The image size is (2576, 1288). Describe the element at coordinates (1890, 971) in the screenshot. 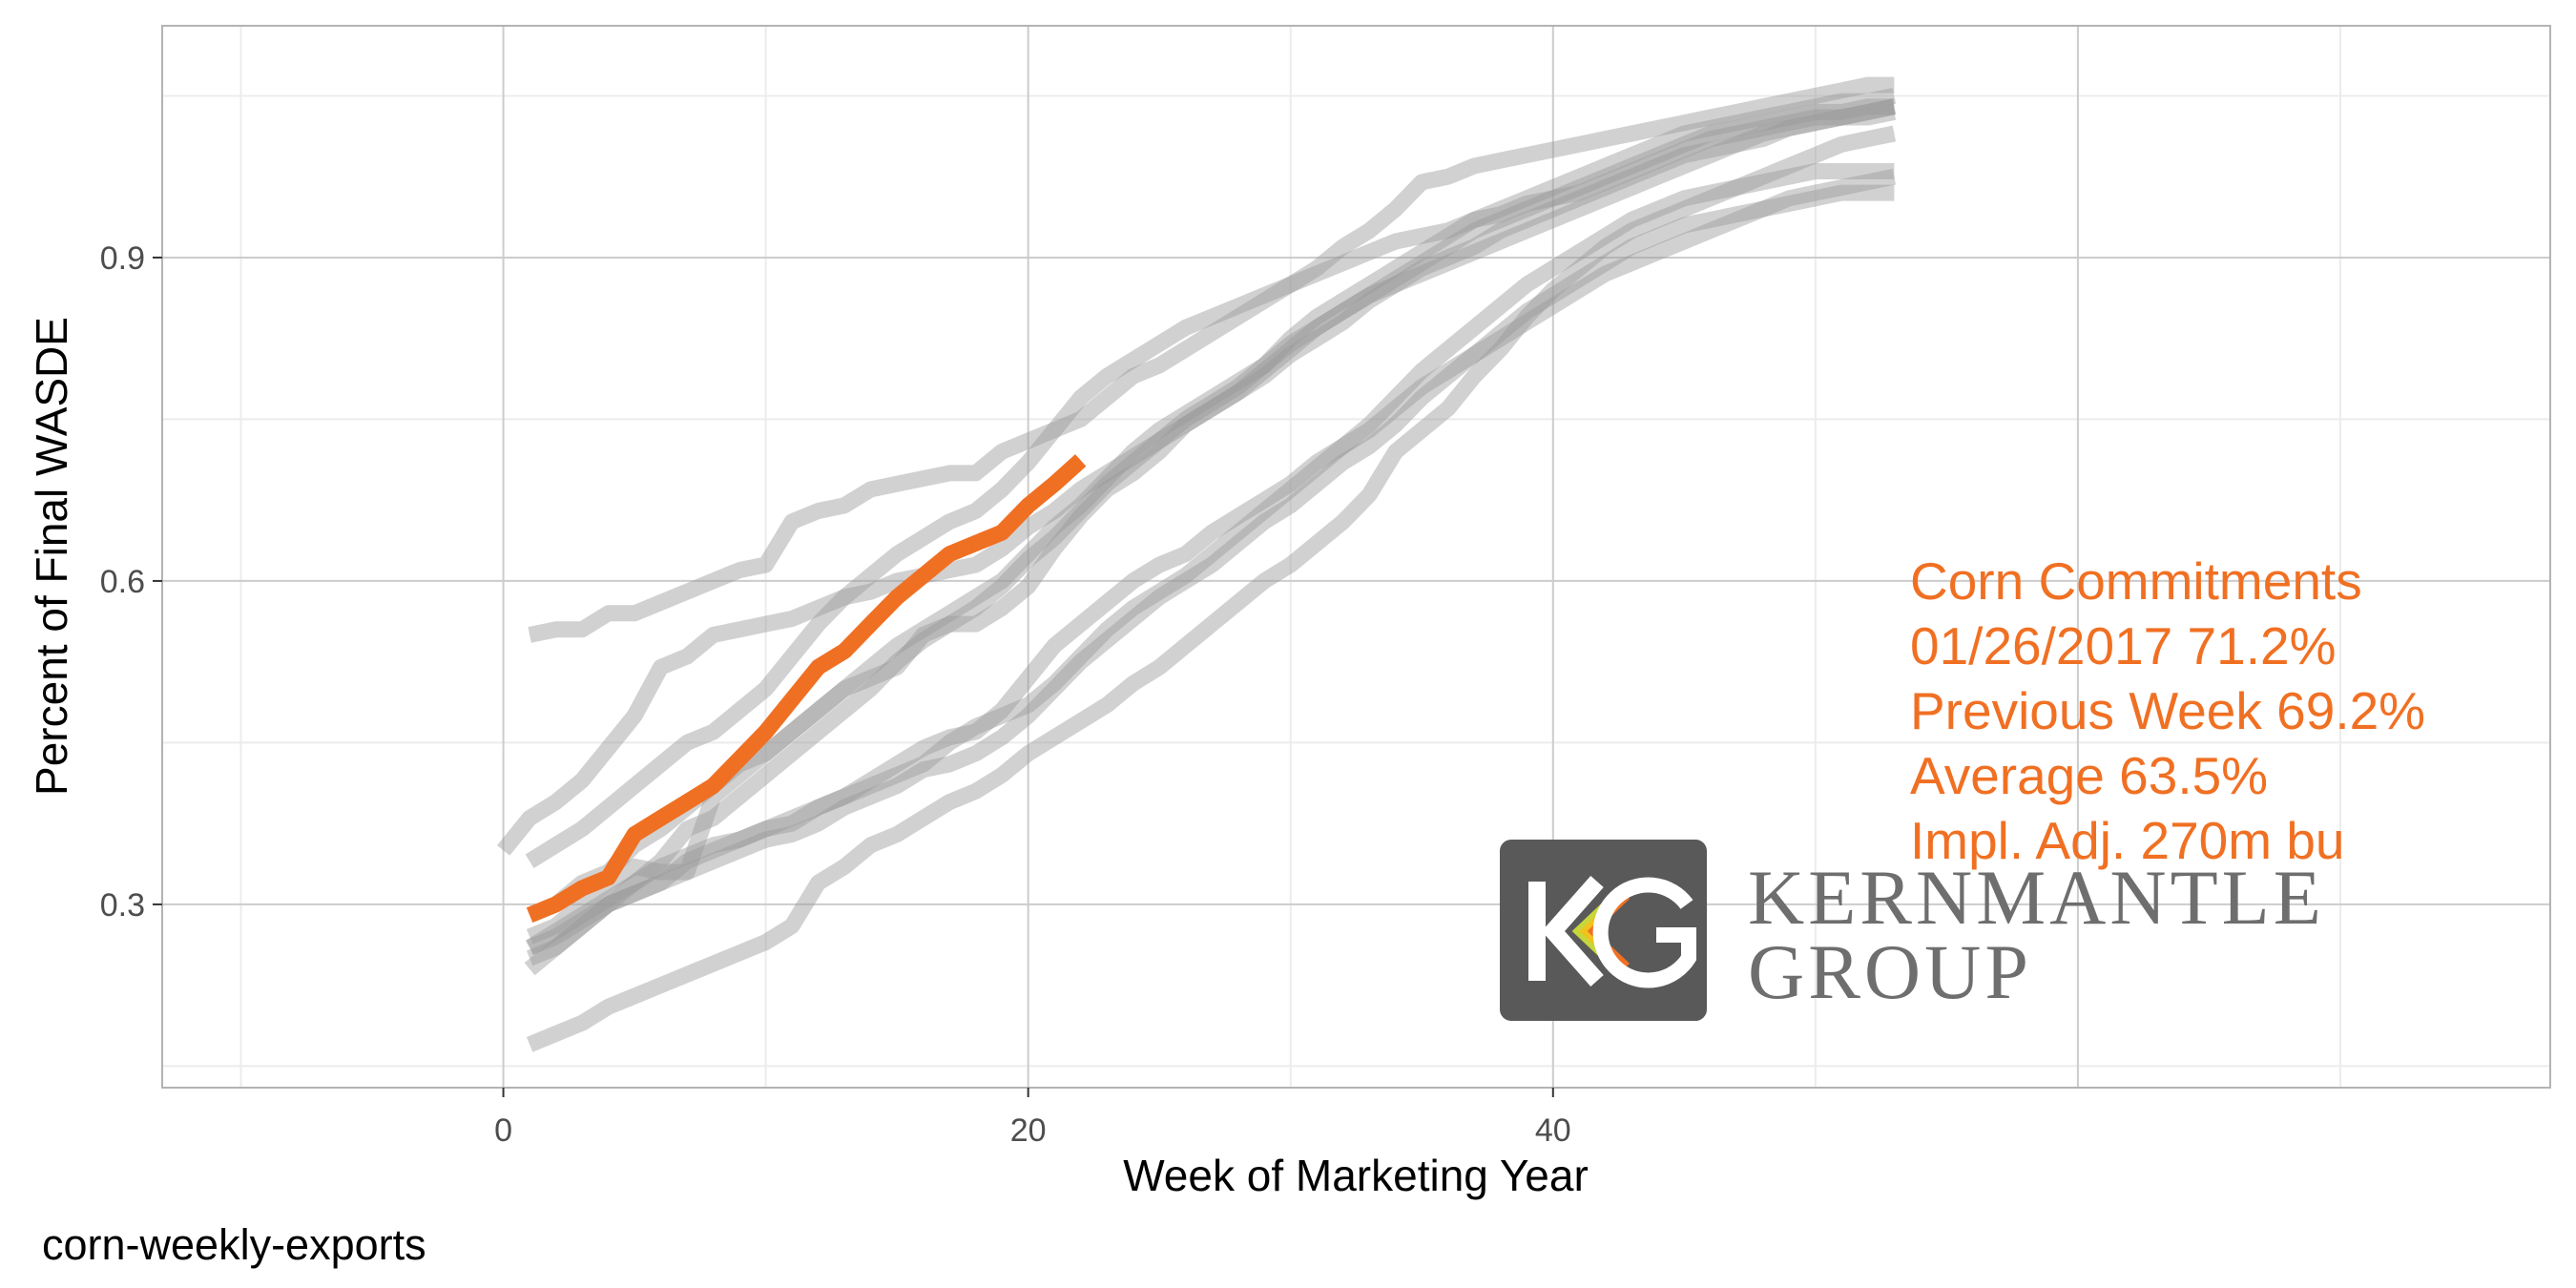

I see `logo-wordmark-line2: GROUP` at that location.